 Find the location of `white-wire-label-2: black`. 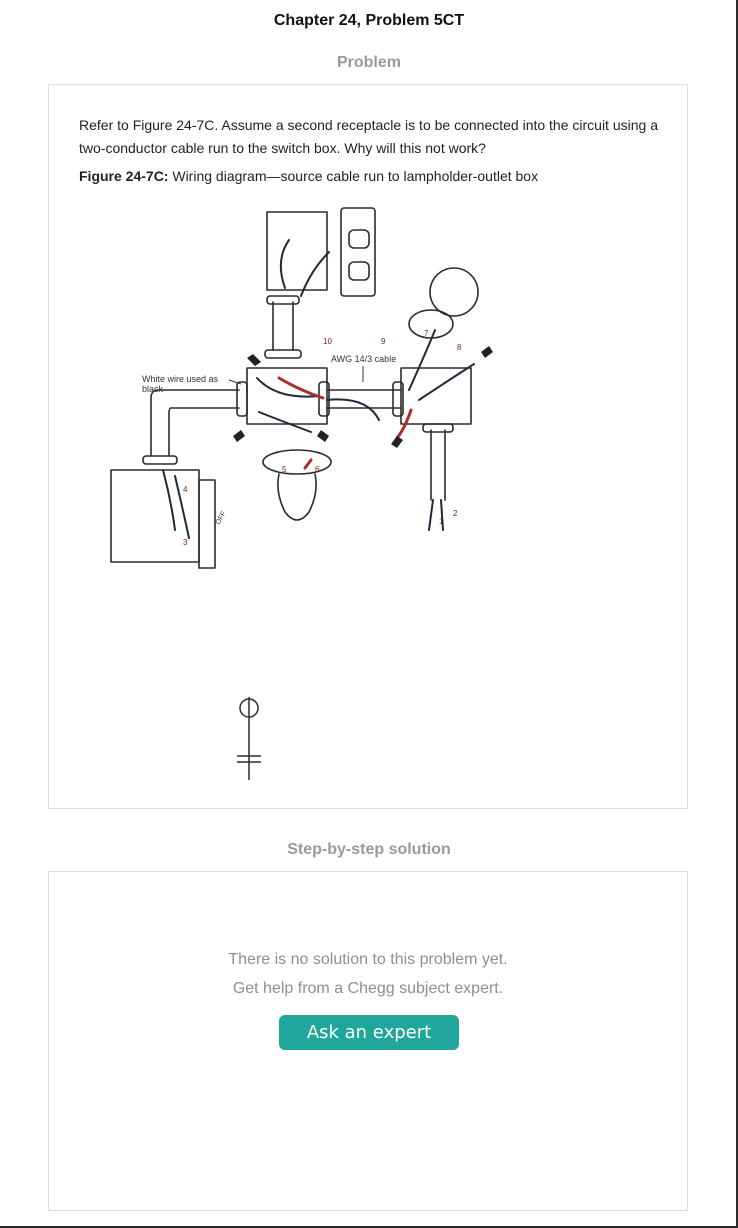

white-wire-label-2: black is located at coordinates (153, 389).